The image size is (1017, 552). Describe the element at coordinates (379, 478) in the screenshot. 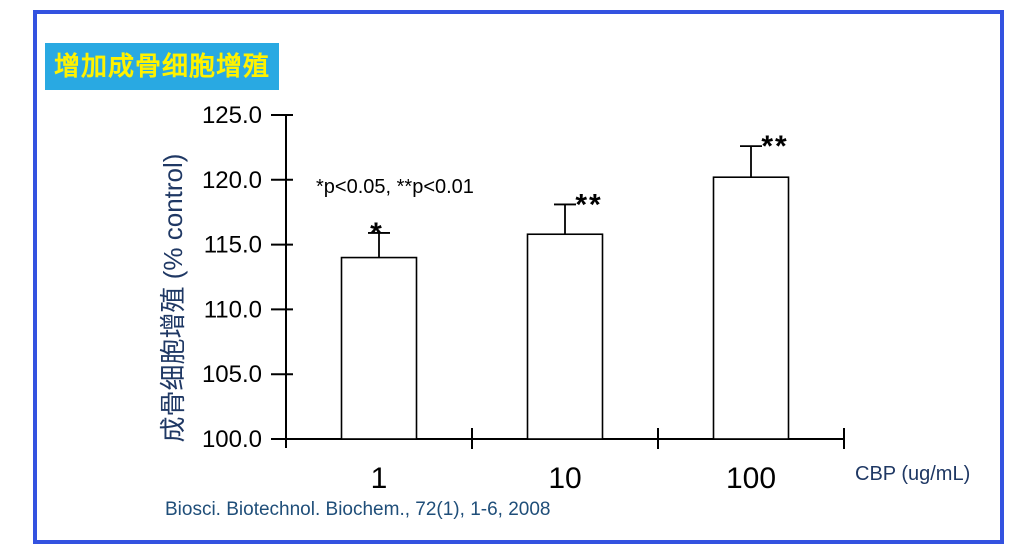

I see `x-tick-label: 1` at that location.